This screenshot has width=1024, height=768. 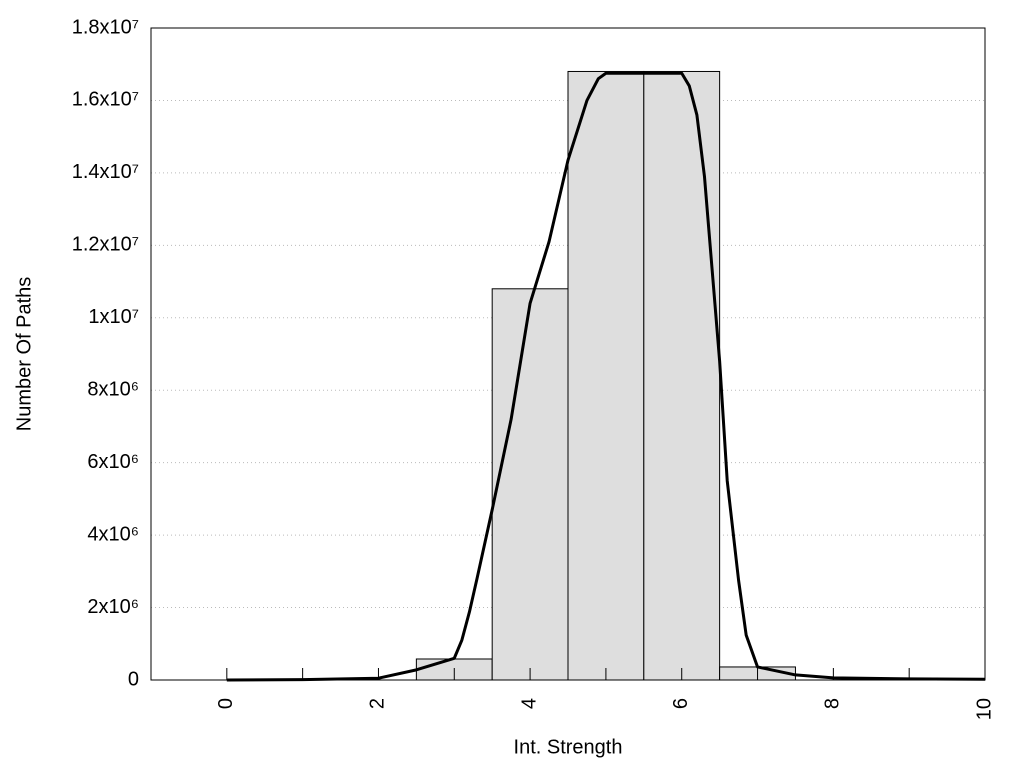 What do you see at coordinates (833, 703) in the screenshot?
I see `x-tick-label: 8` at bounding box center [833, 703].